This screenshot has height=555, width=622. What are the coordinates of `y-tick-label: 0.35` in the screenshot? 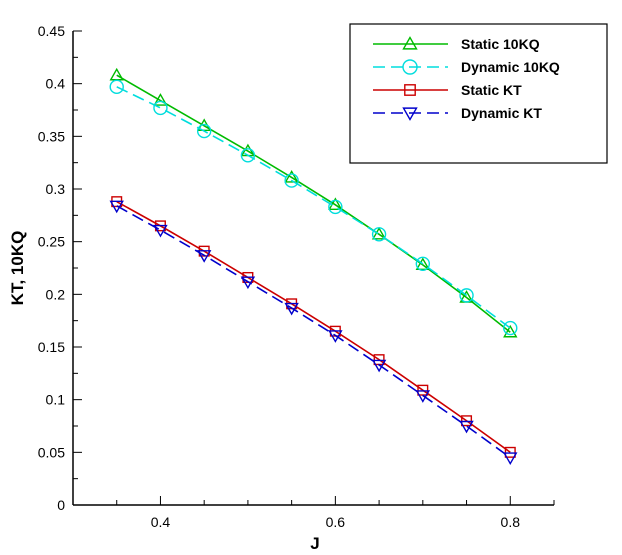 It's located at (51, 136).